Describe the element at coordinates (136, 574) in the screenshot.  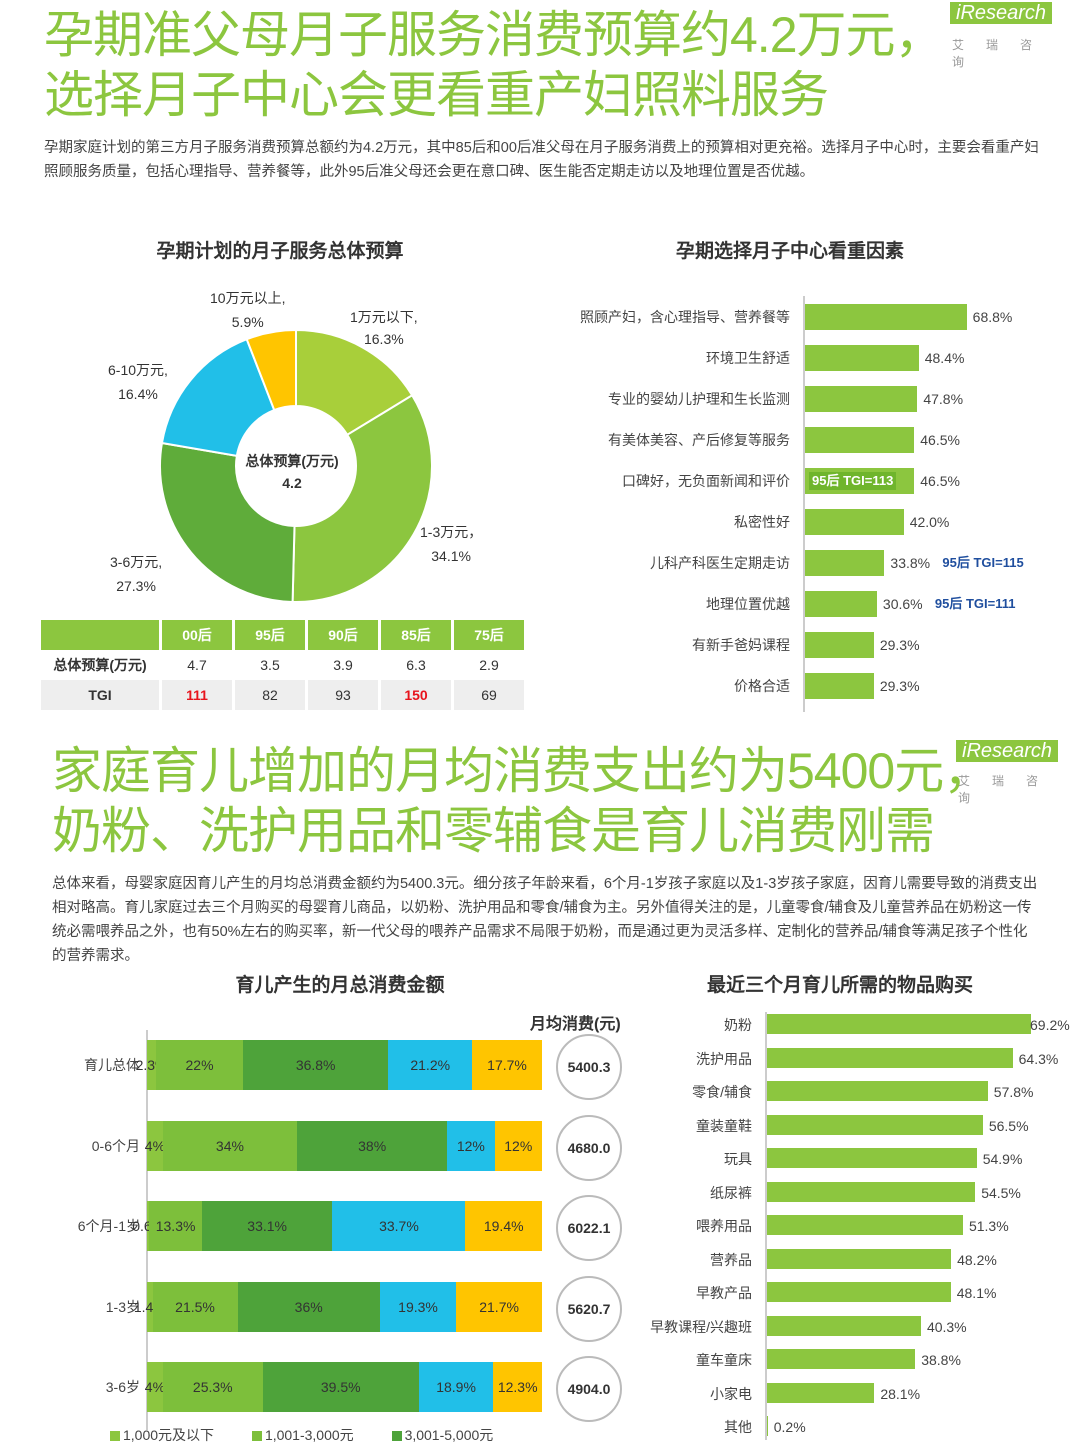
I see `donut-label-3: 3-6万元, 27.3%` at that location.